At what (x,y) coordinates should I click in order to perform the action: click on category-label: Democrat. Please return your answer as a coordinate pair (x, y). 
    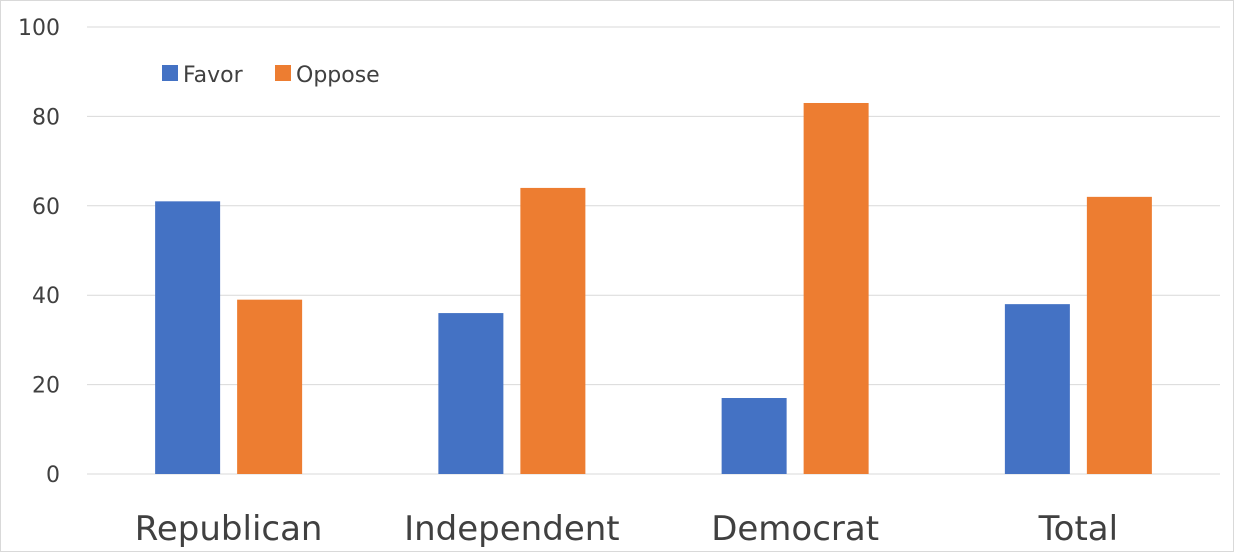
    Looking at the image, I should click on (795, 529).